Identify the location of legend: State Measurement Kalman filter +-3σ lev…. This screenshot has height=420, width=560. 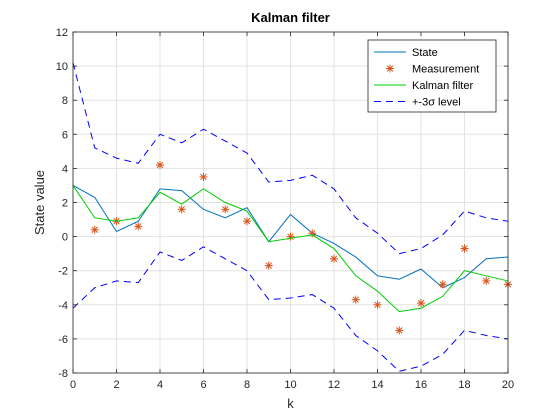
(432, 76).